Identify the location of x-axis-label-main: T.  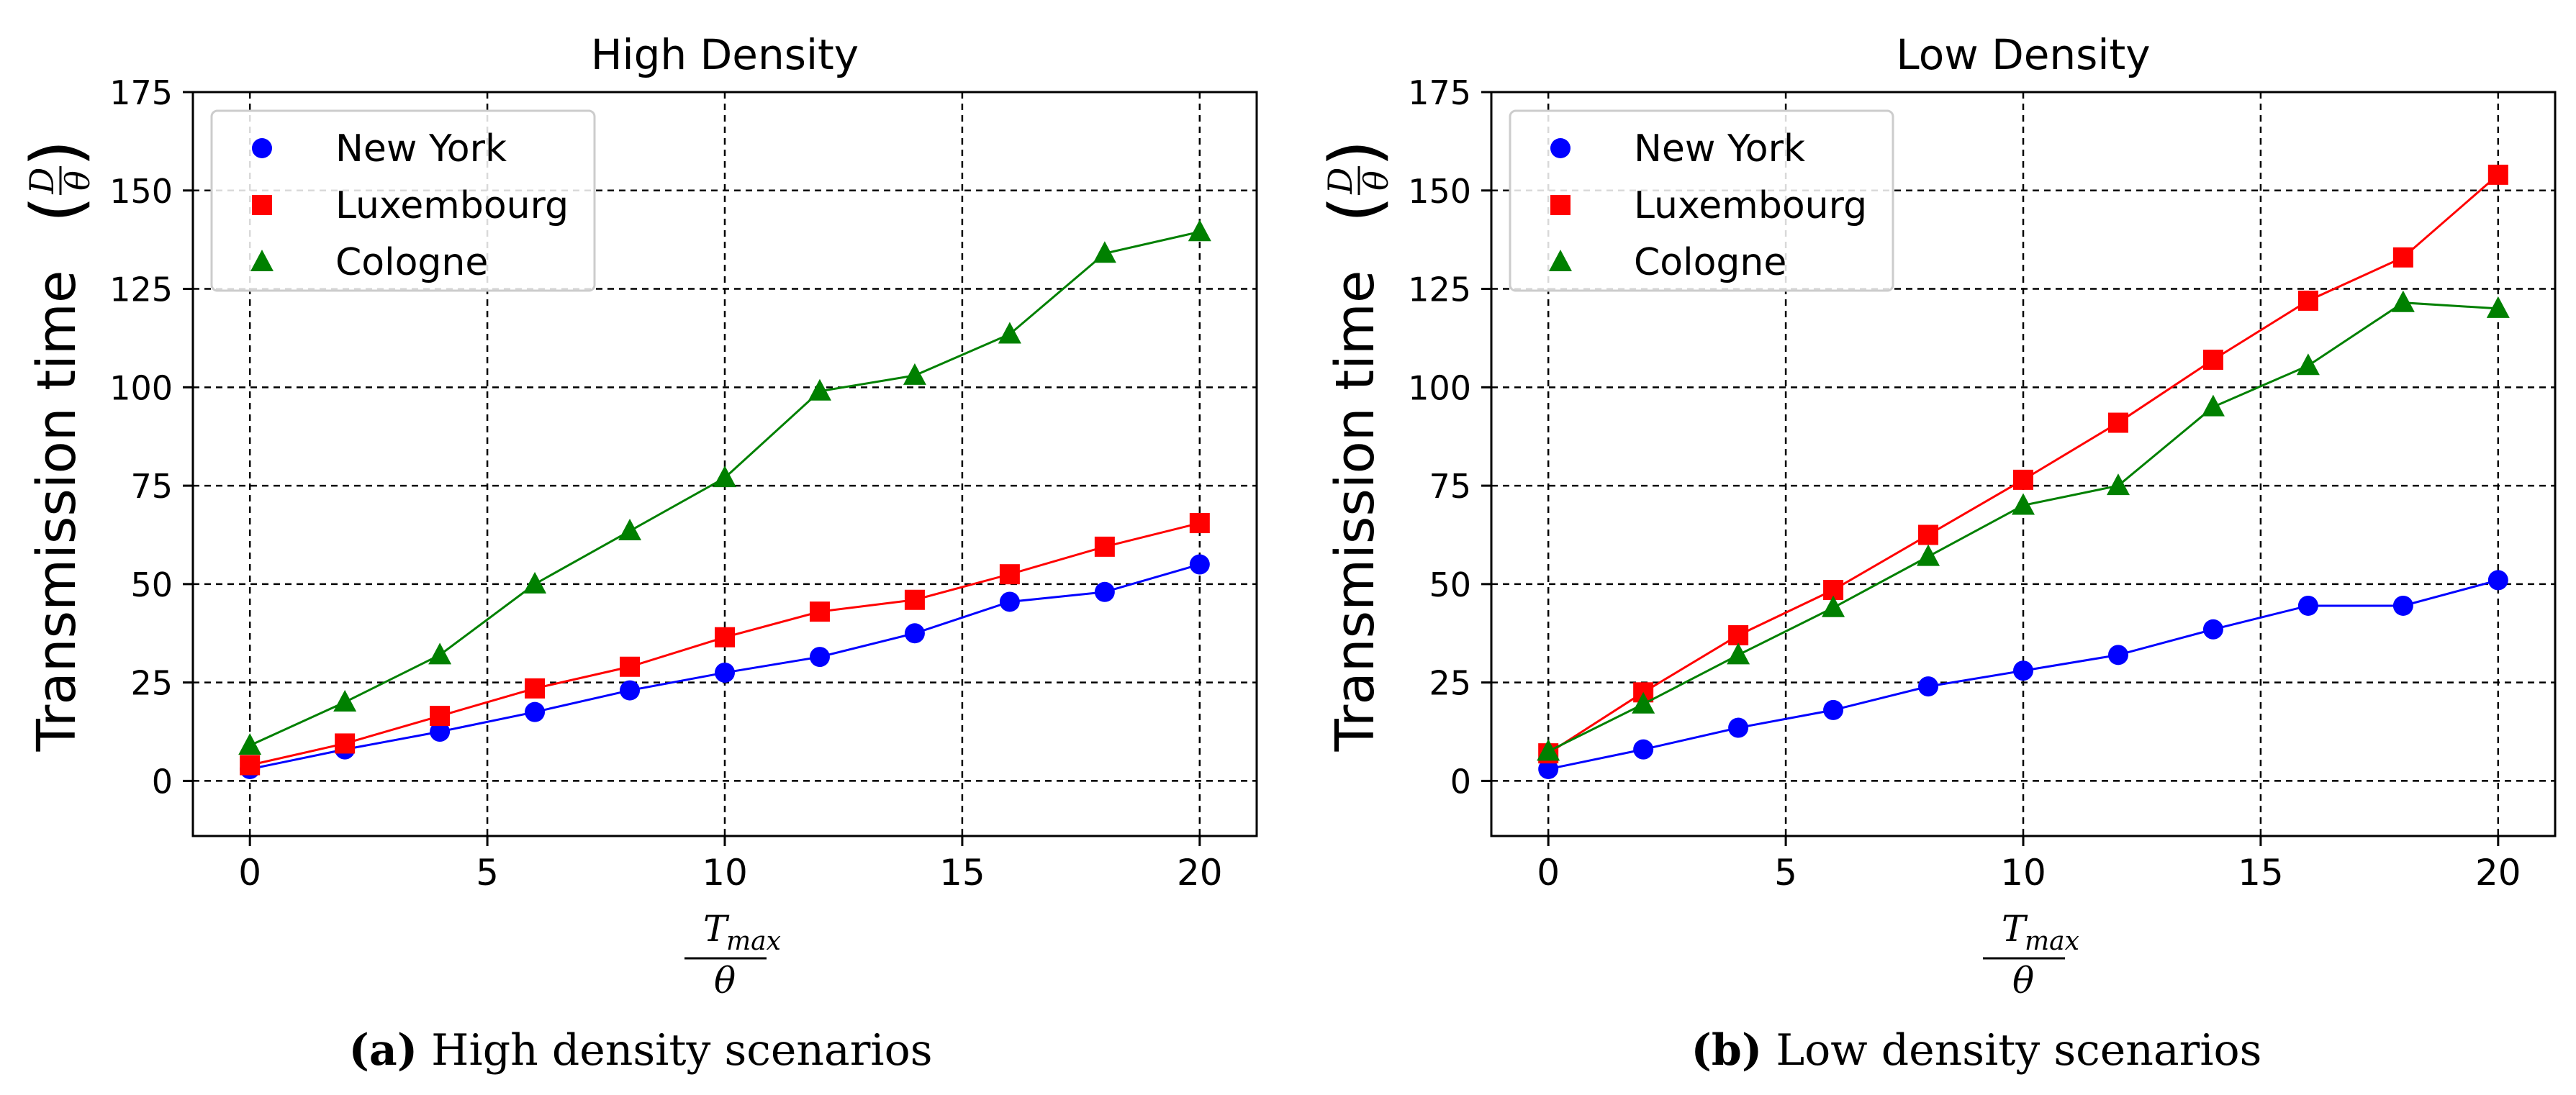
(716, 929).